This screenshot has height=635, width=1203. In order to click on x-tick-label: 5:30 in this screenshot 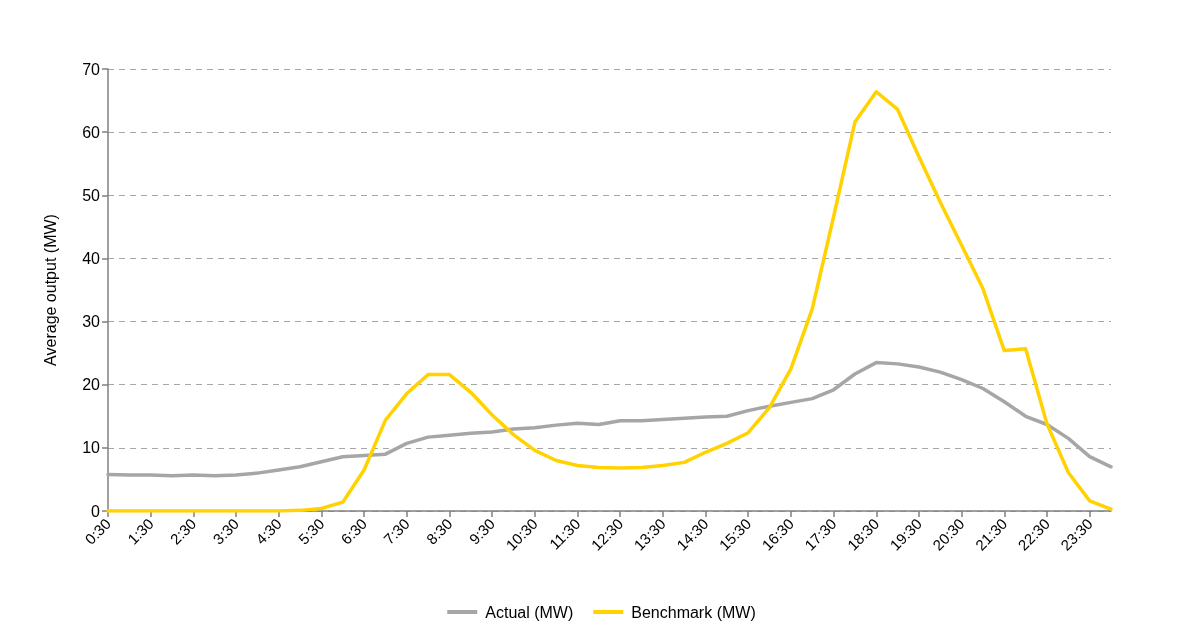, I will do `click(311, 531)`.